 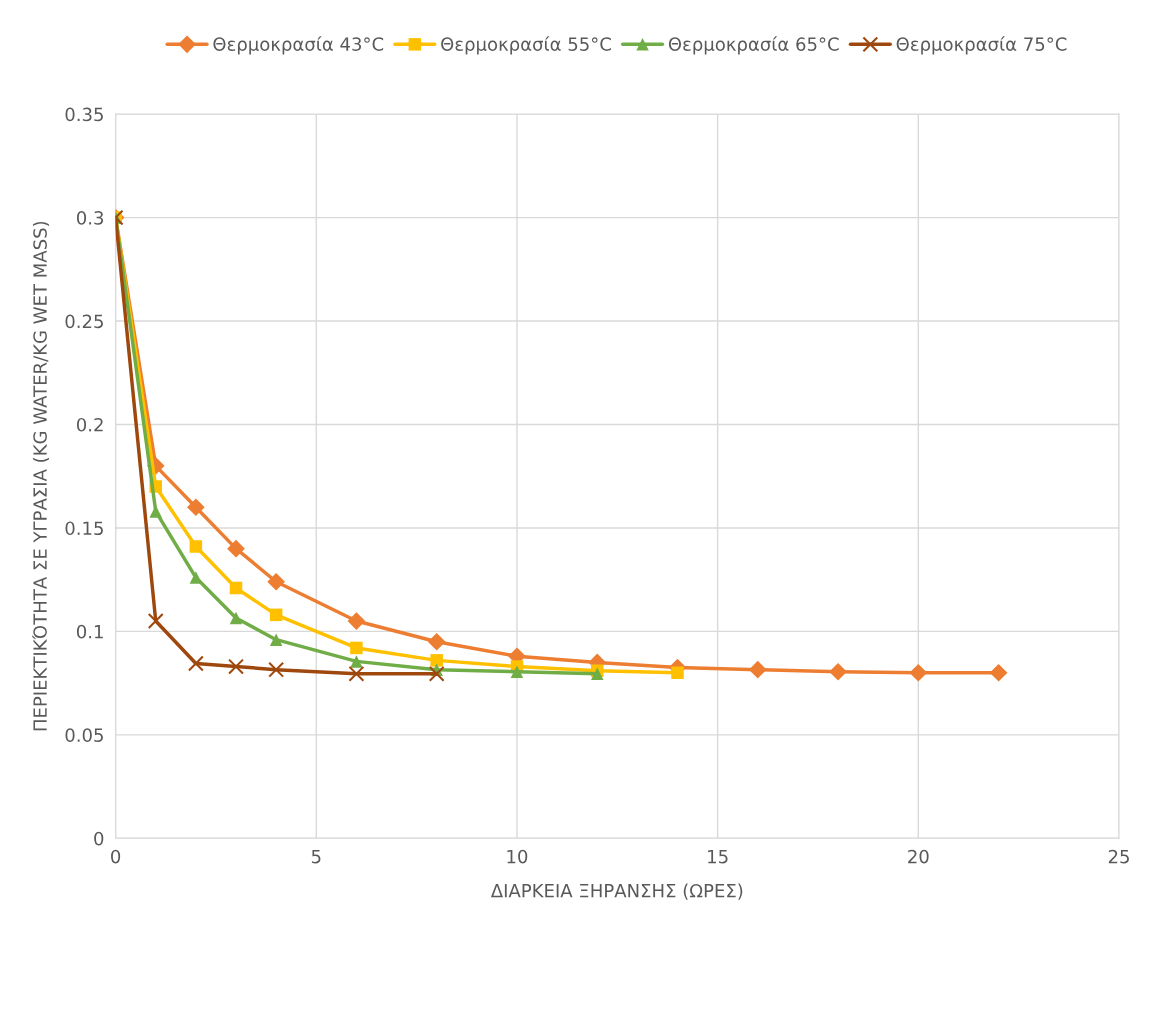 What do you see at coordinates (41, 476) in the screenshot?
I see `y-axis-title: ΠΕΡΙΕΚΤΙΚΌΤΗΤΑ ΣΕ ΥΓΡΑΣΙΑ (KG WATER/KG WET MASS)` at bounding box center [41, 476].